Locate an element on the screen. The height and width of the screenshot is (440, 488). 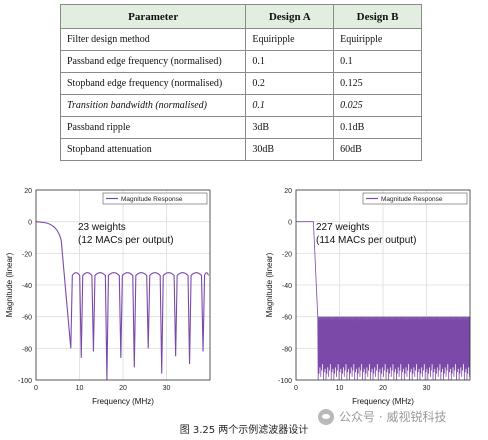
annotation-macs: (12 MACs per output) is located at coordinates (126, 240).